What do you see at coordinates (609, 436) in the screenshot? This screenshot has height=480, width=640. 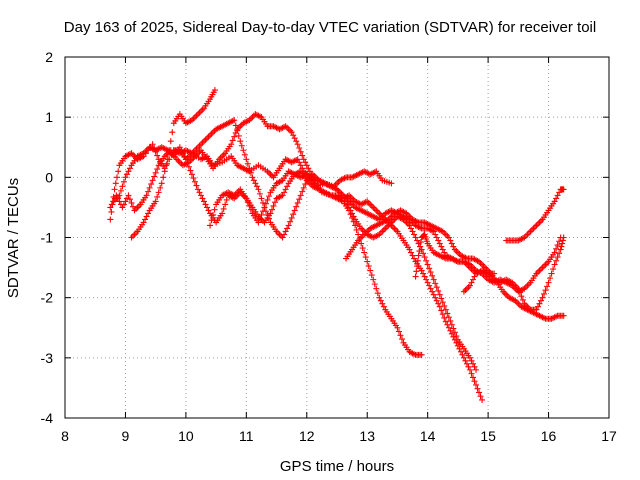 I see `x-tick-label: 17` at bounding box center [609, 436].